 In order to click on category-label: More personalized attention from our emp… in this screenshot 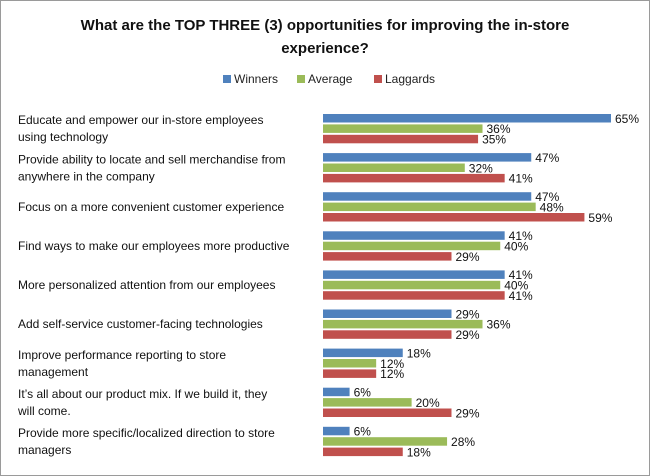, I will do `click(146, 285)`.